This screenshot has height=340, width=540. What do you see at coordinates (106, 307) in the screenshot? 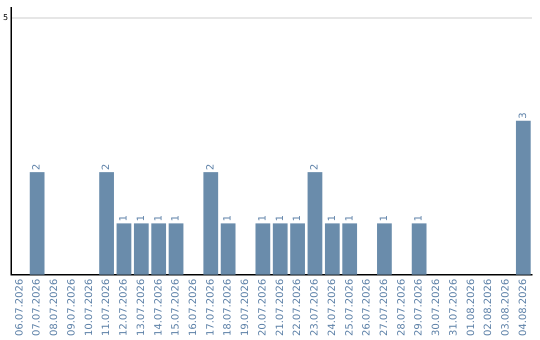
I see `x-tick-label: 11.07.2026` at bounding box center [106, 307].